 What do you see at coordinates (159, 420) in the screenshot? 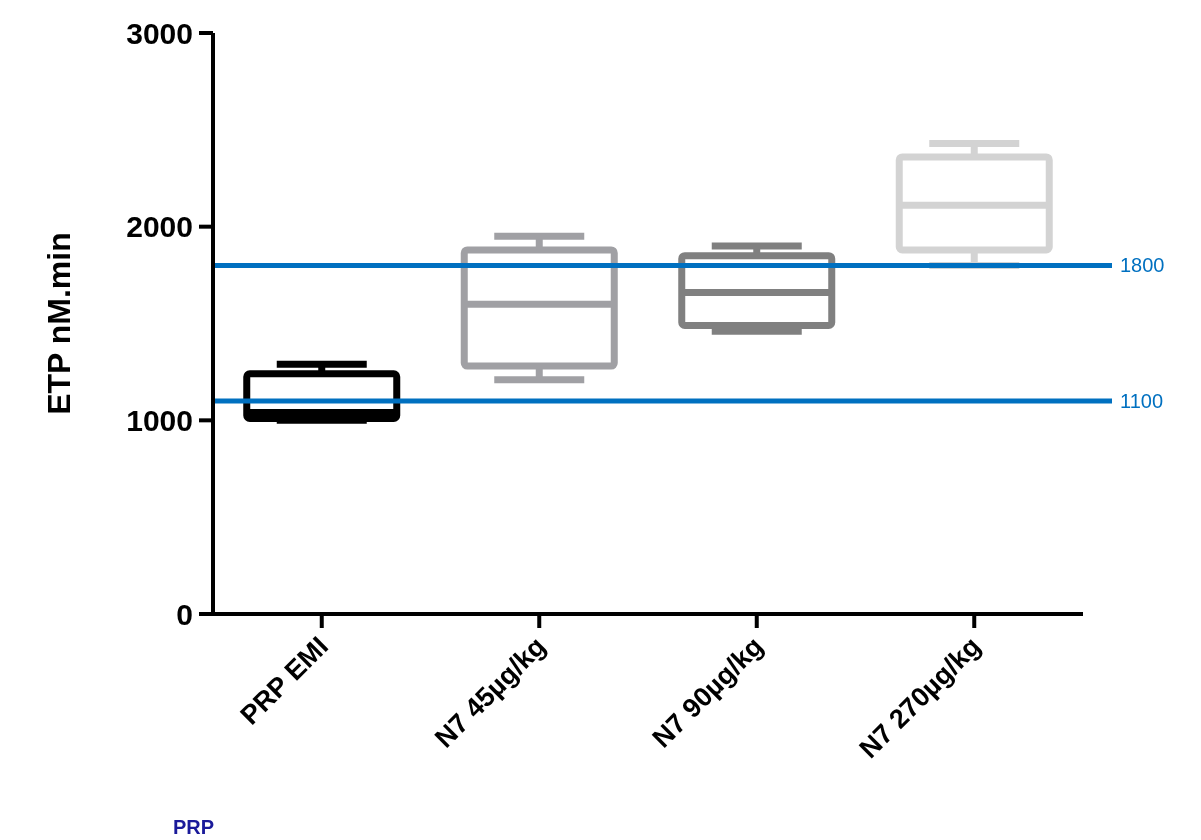
I see `y-tick-label: 1000` at bounding box center [159, 420].